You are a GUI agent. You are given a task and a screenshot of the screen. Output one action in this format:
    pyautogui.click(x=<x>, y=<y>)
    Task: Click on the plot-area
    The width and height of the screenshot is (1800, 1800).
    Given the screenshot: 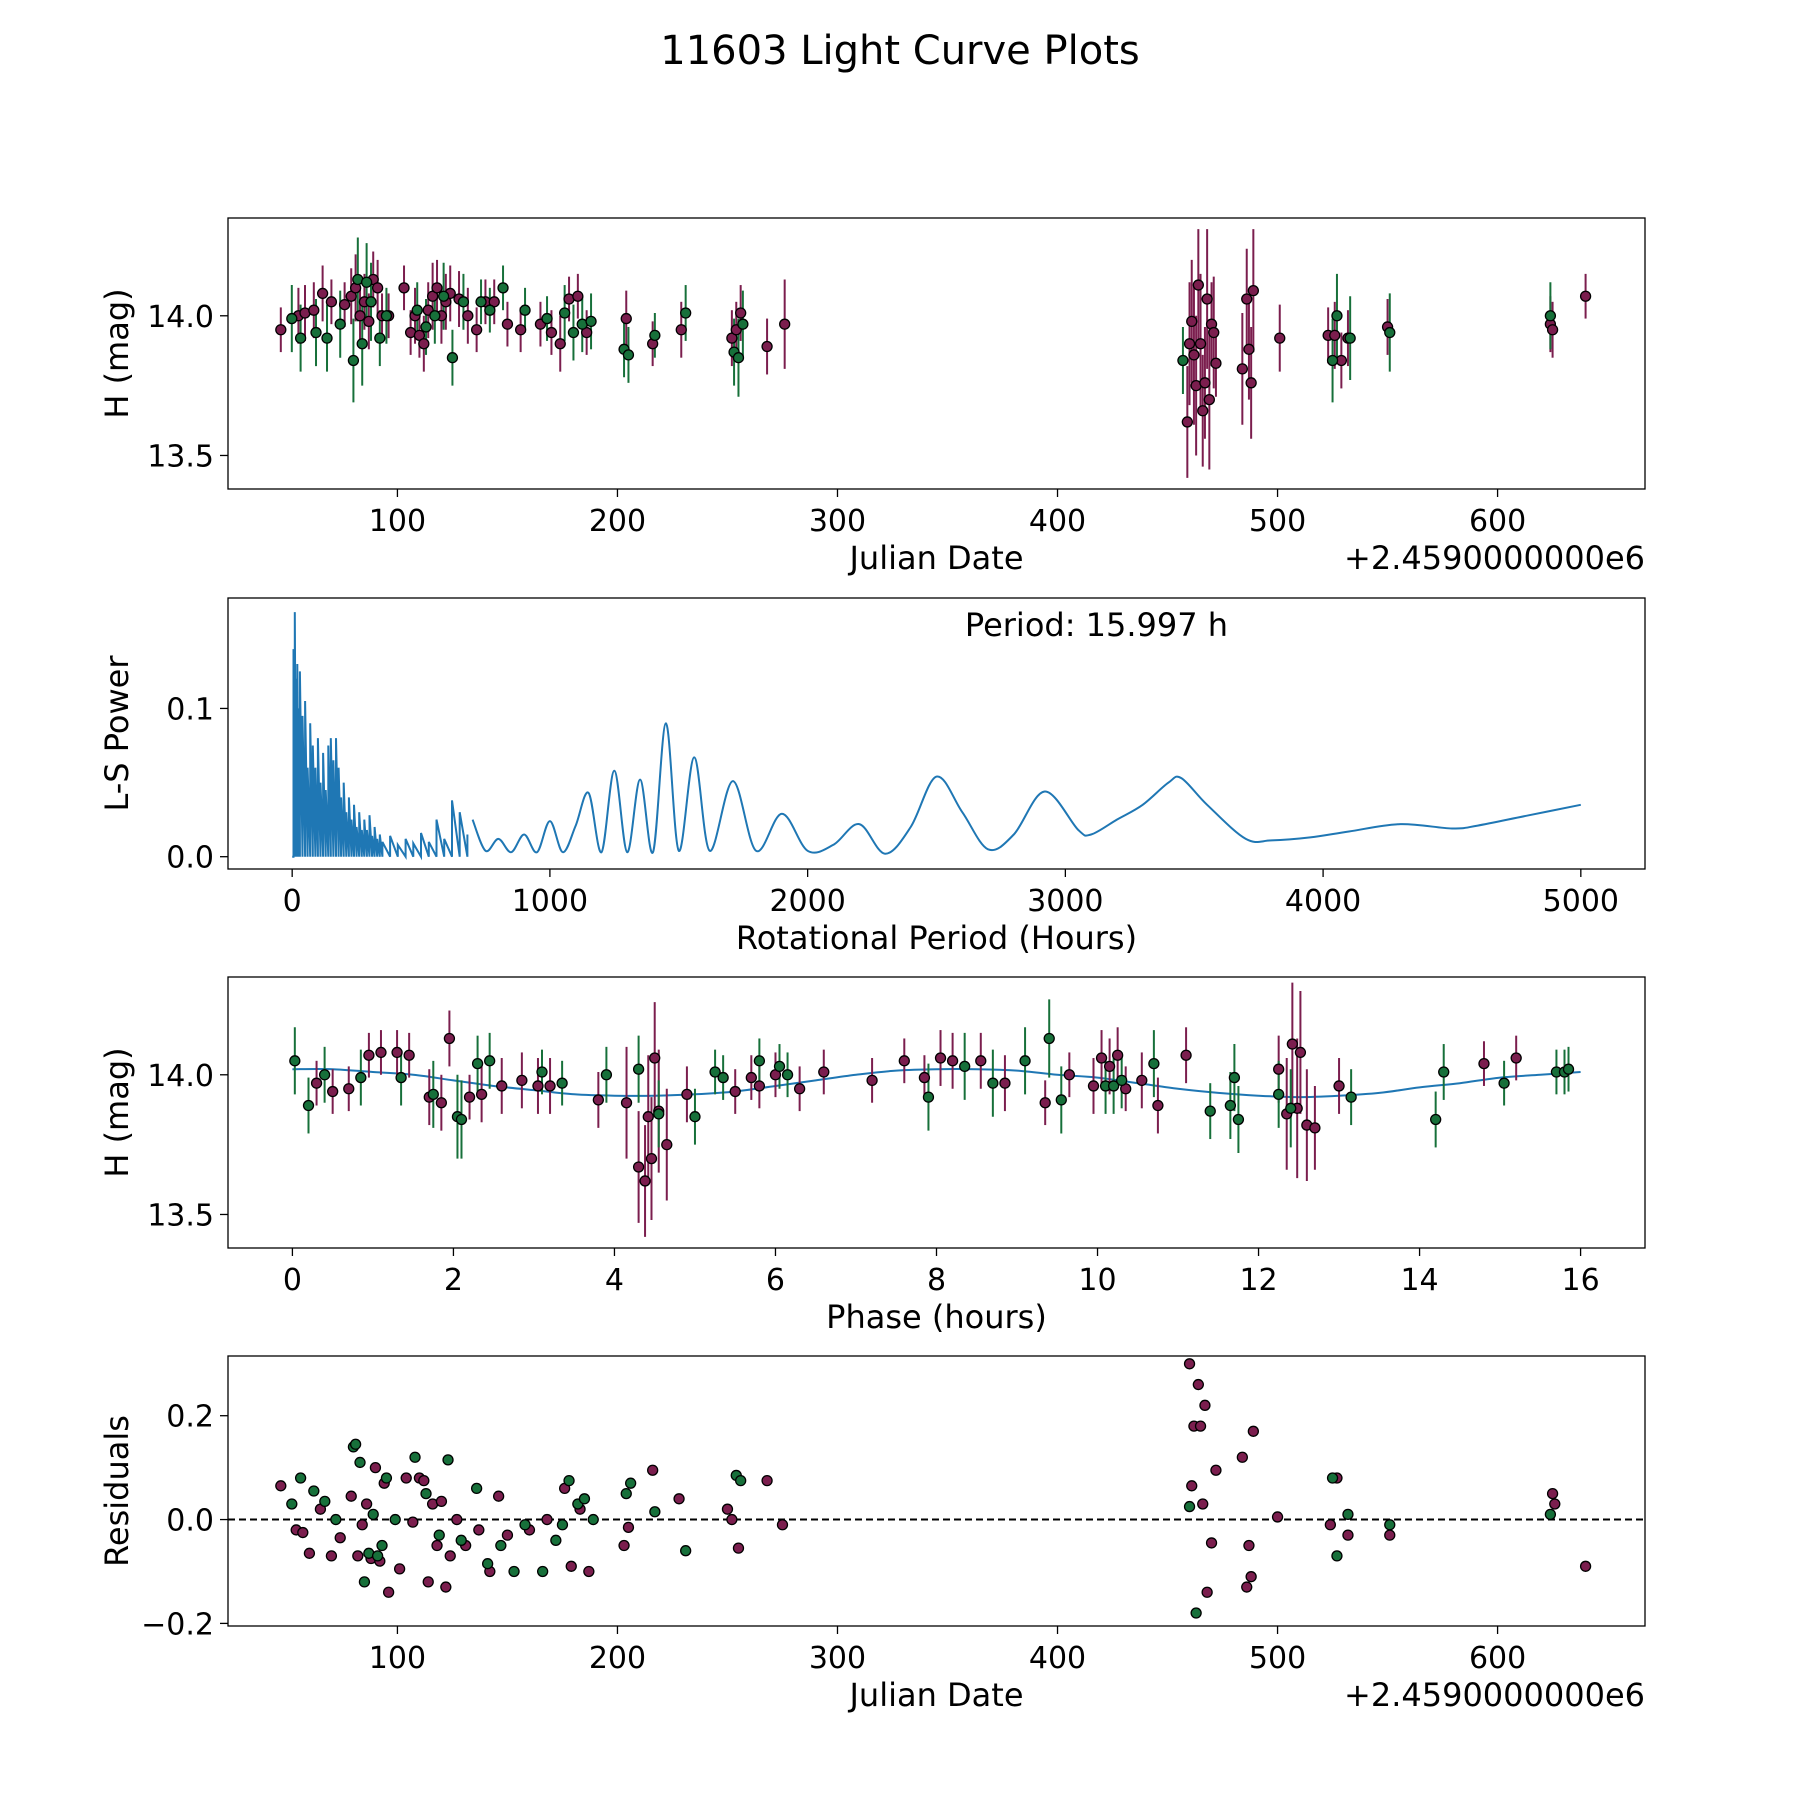 What is the action you would take?
    pyautogui.click(x=936, y=1488)
    